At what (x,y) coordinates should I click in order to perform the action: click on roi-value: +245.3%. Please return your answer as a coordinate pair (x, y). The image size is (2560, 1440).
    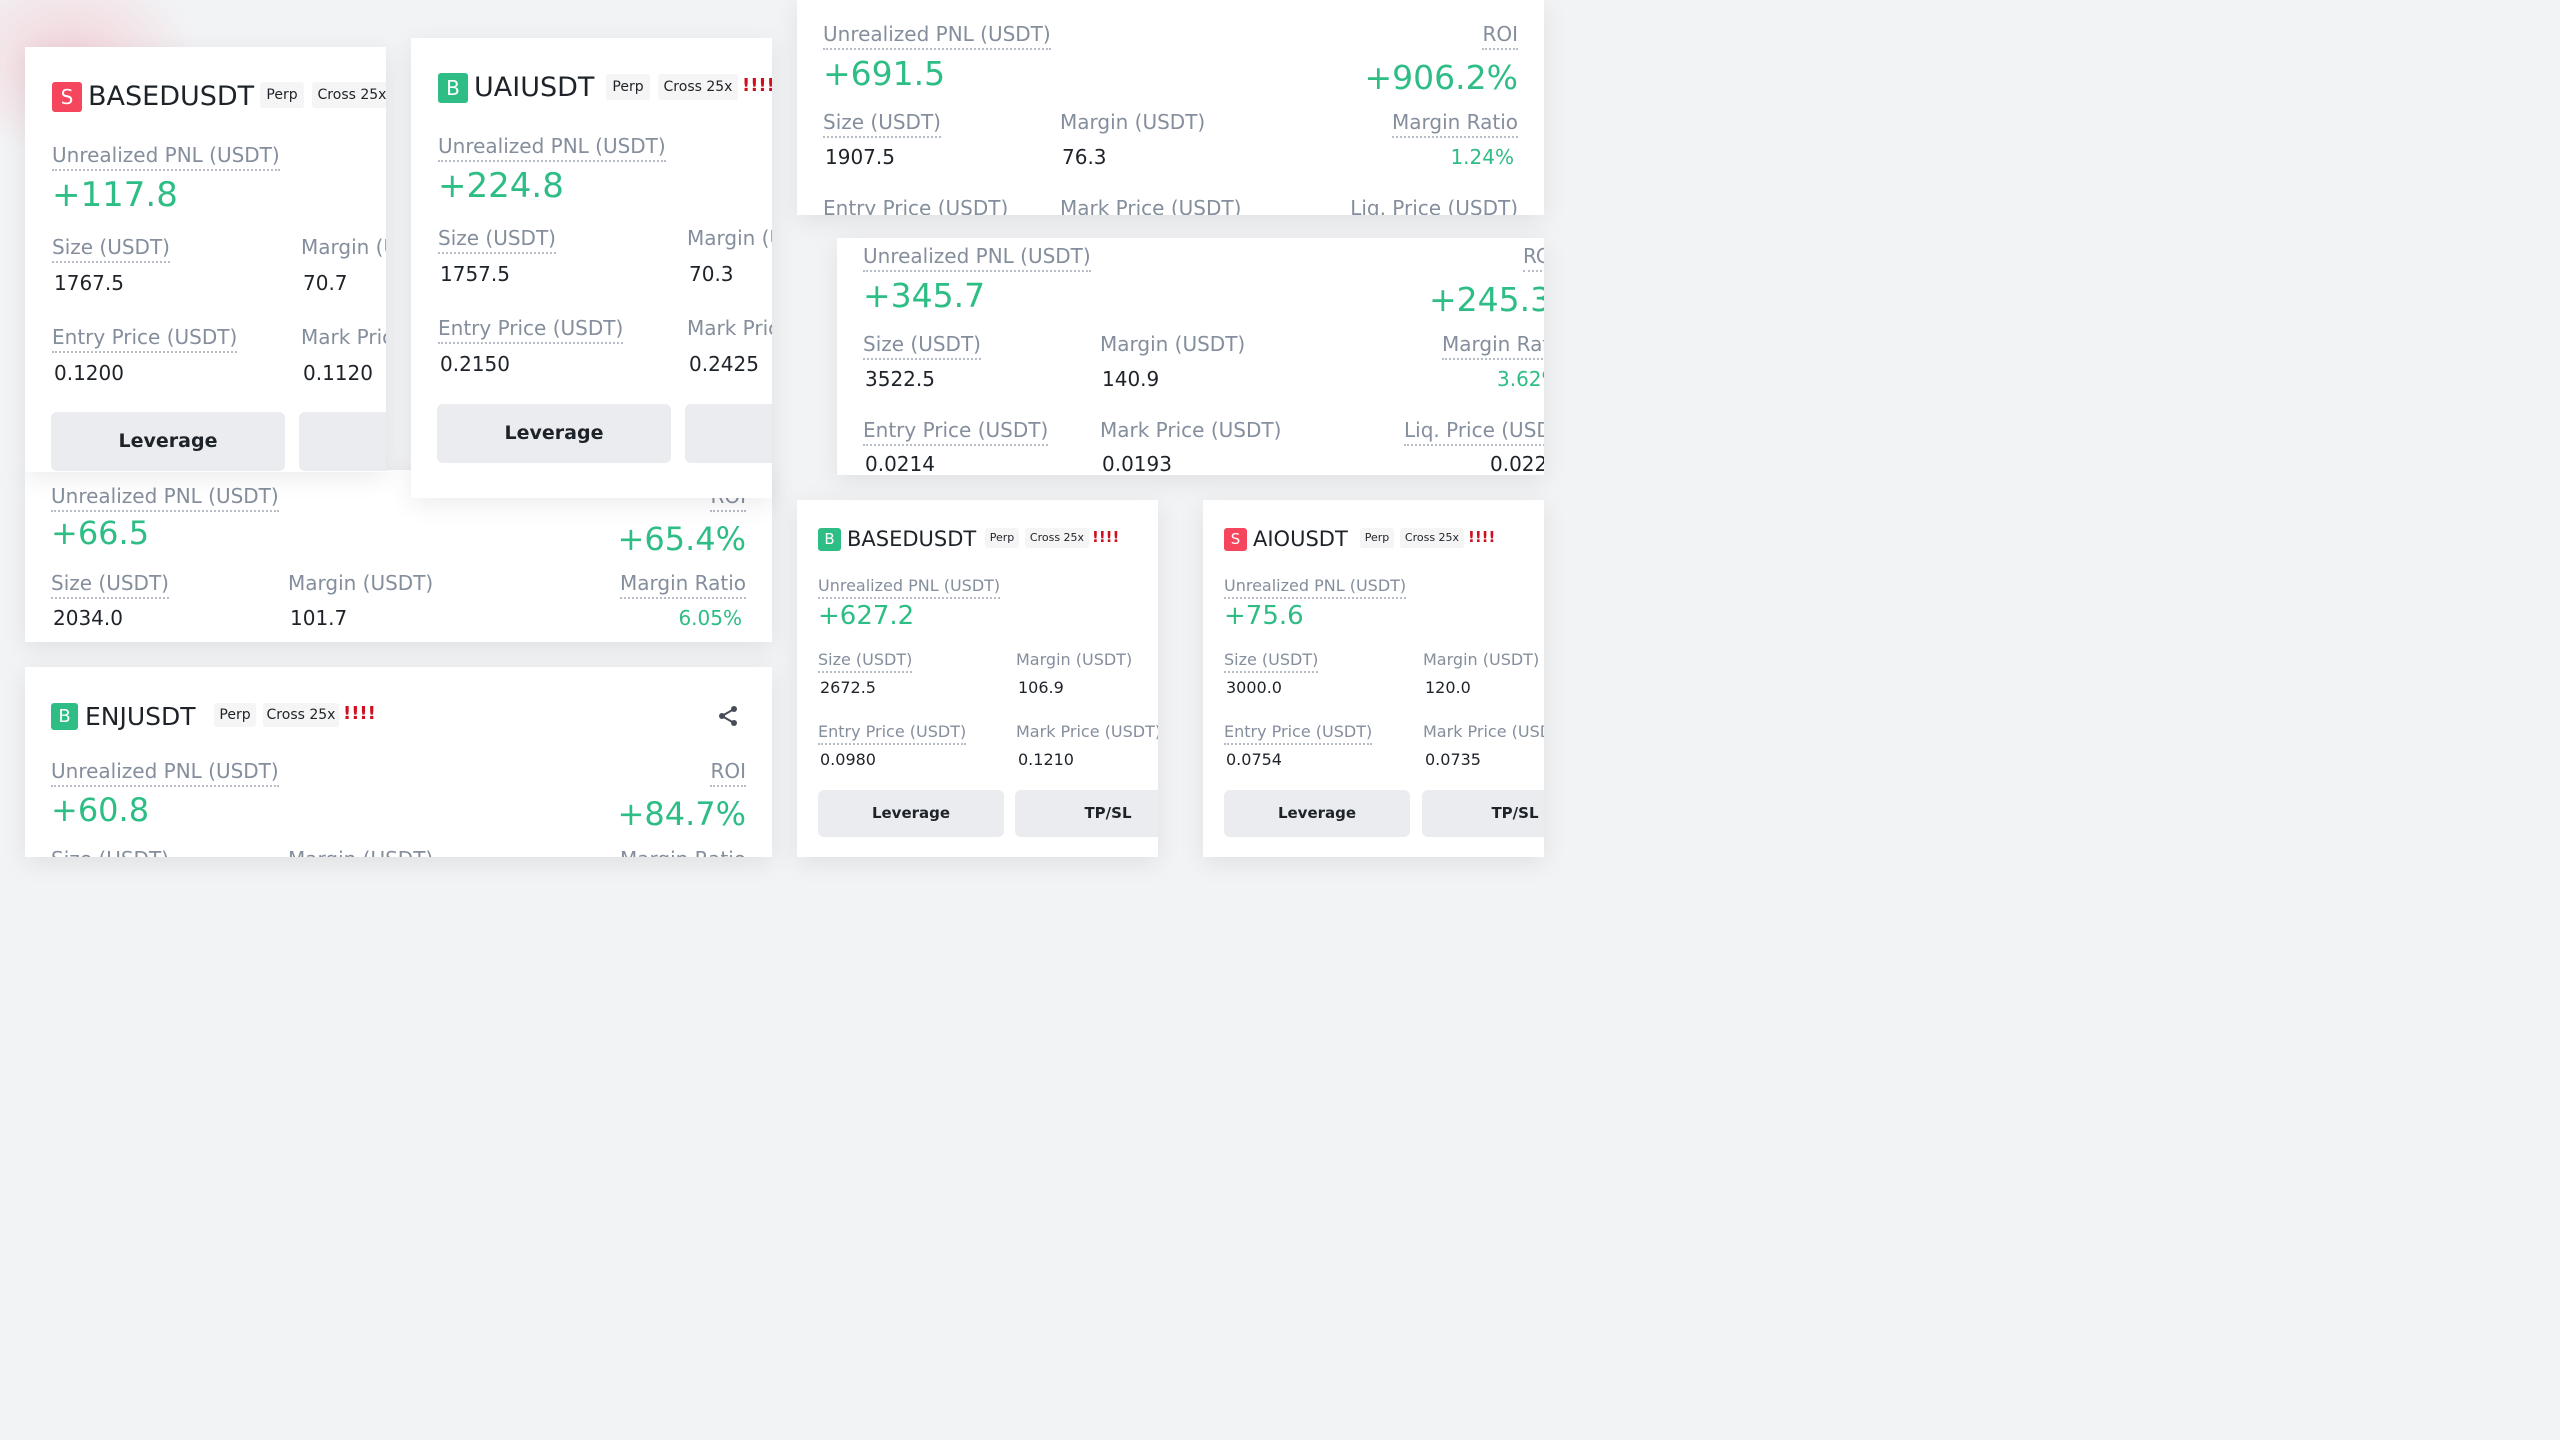
    Looking at the image, I should click on (1486, 299).